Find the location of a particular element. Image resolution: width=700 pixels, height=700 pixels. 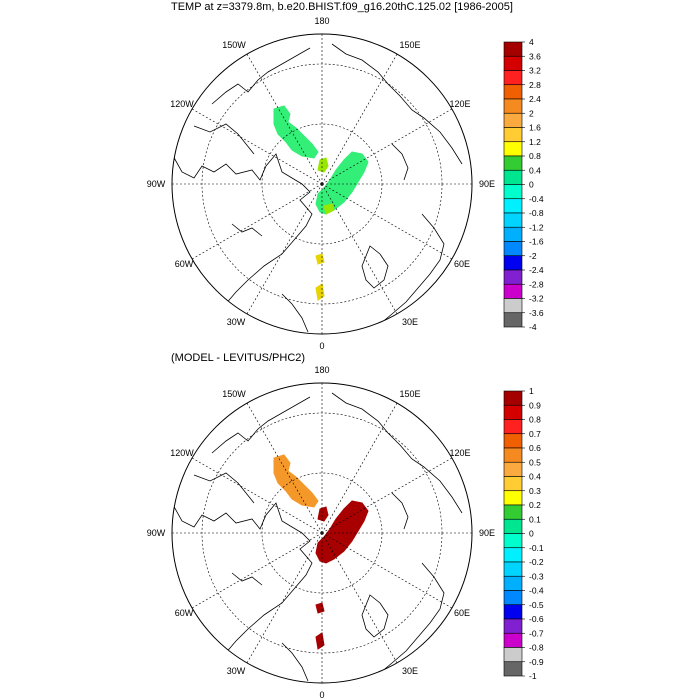

longitude-label: 150E is located at coordinates (409, 394).